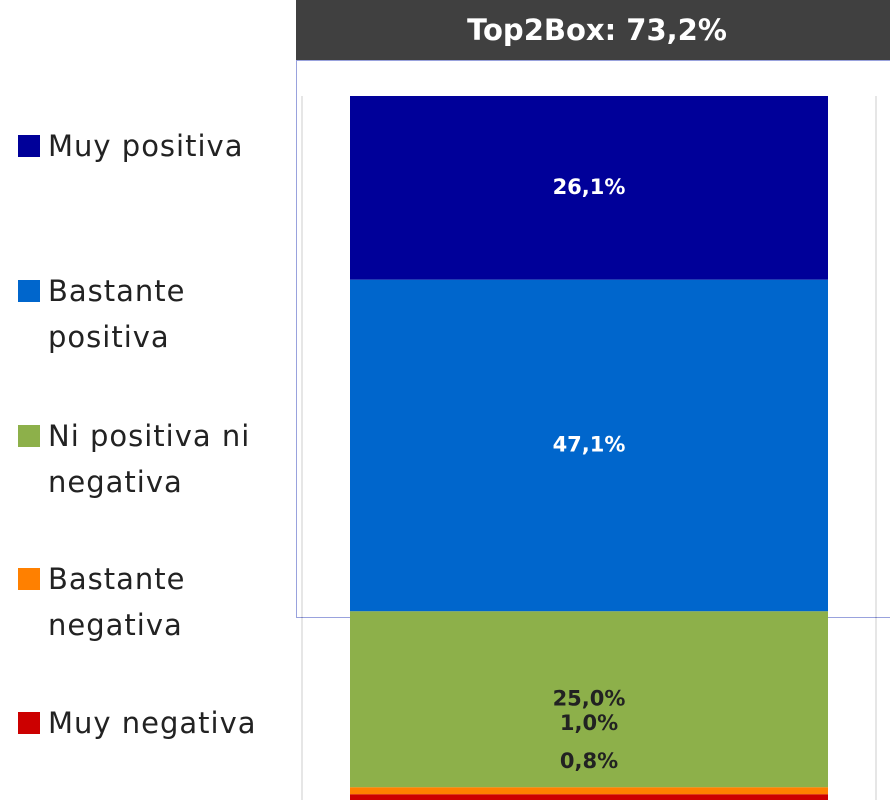  I want to click on data-label: 26,1%, so click(589, 187).